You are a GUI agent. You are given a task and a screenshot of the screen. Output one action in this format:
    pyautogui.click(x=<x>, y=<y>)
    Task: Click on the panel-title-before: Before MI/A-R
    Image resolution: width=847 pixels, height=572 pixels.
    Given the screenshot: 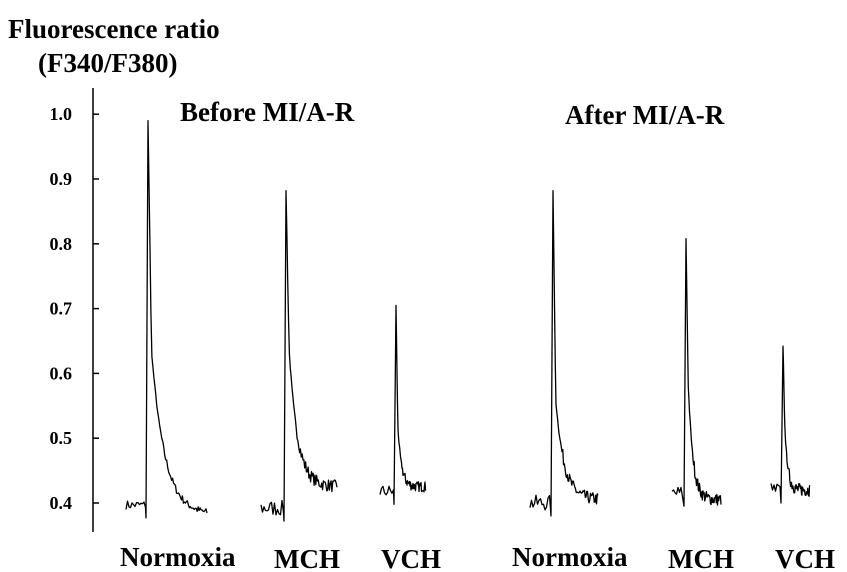 What is the action you would take?
    pyautogui.click(x=267, y=112)
    